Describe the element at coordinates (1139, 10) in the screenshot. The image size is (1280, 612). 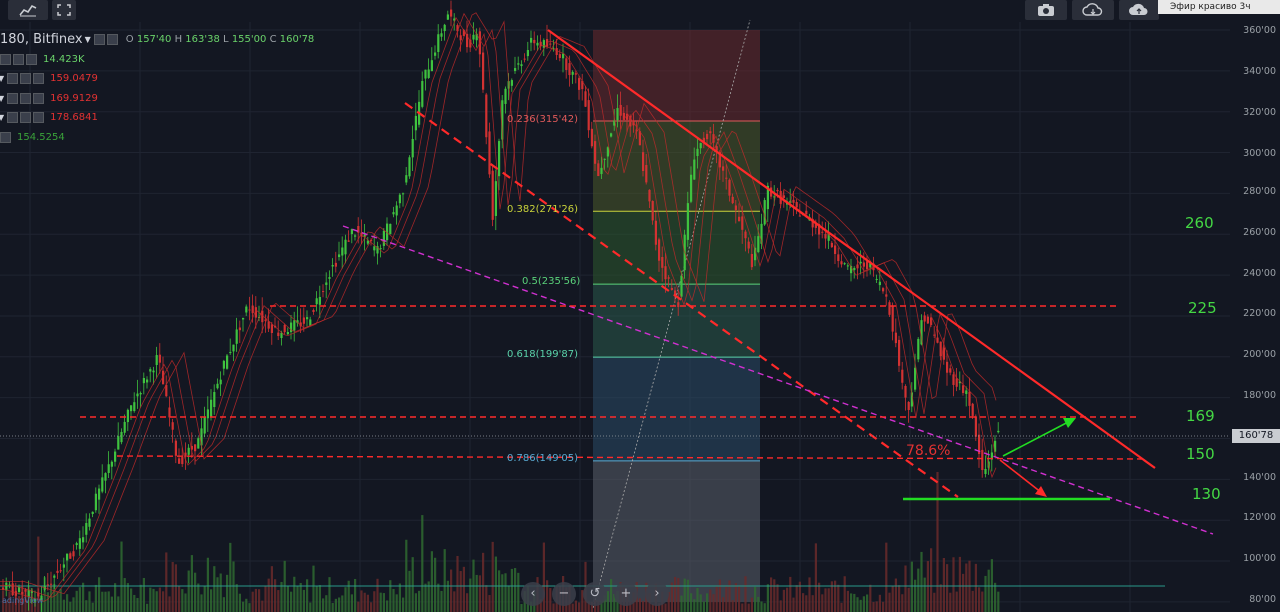
I see `save-layout-button` at that location.